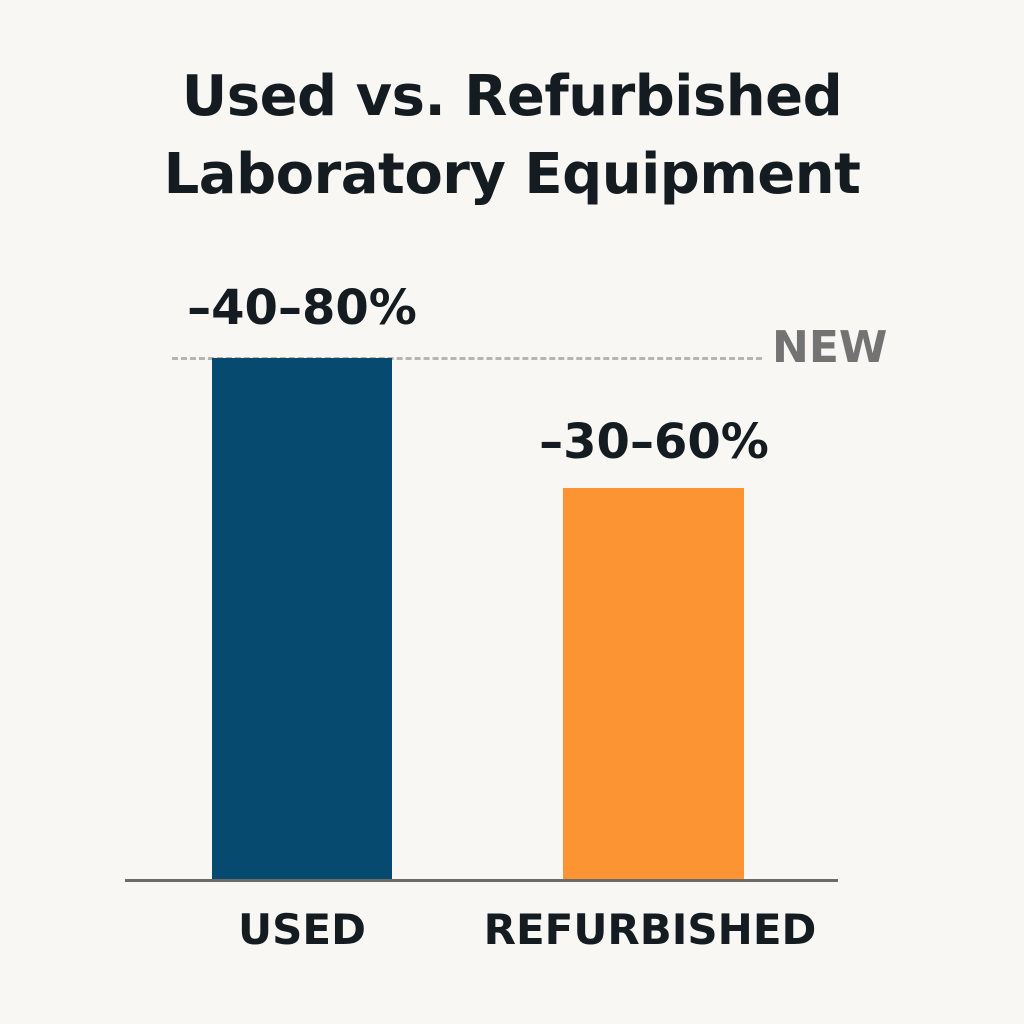 This screenshot has height=1024, width=1024. What do you see at coordinates (302, 929) in the screenshot?
I see `used-category-label: USED` at bounding box center [302, 929].